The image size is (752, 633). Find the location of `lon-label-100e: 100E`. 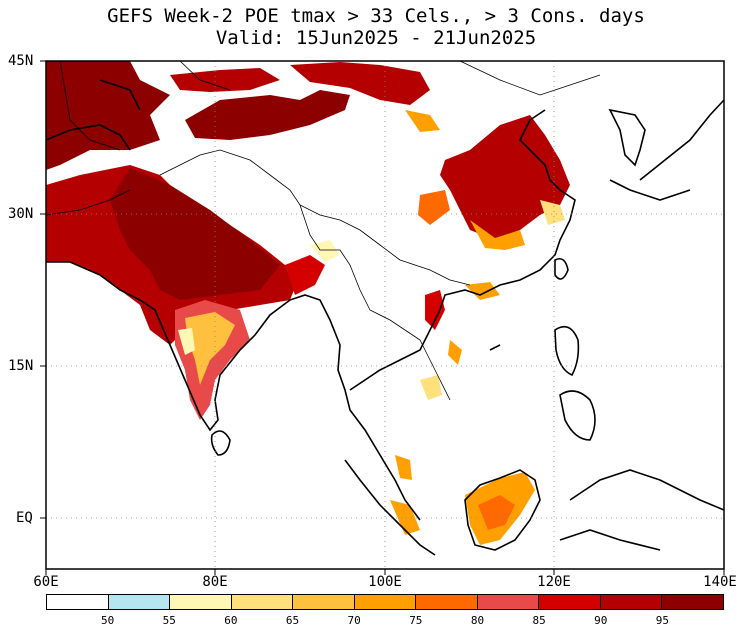

lon-label-100e: 100E is located at coordinates (385, 582).